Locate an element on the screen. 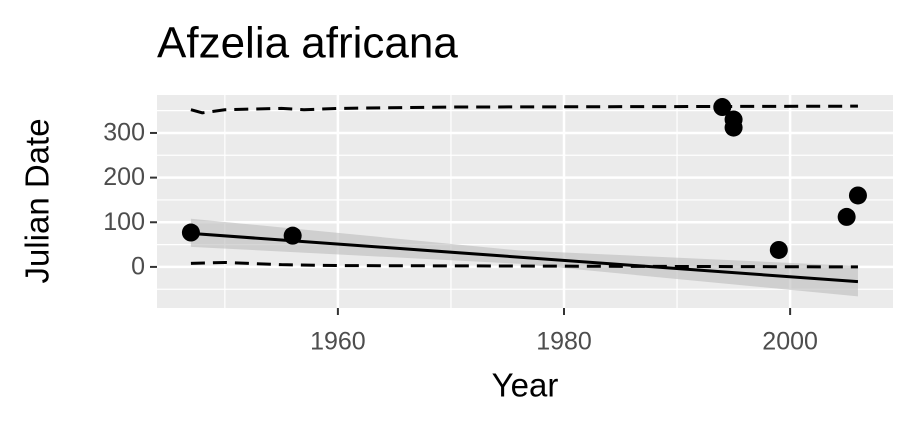 Image resolution: width=915 pixels, height=436 pixels. y-tick-label: 200 is located at coordinates (124, 177).